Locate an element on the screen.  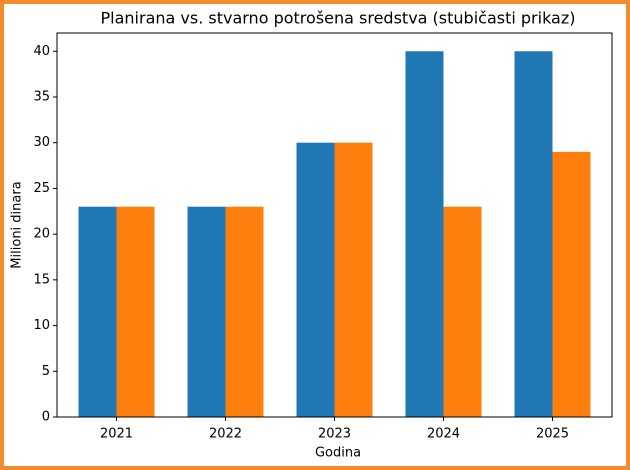
y-tick-label: 5 is located at coordinates (46, 371).